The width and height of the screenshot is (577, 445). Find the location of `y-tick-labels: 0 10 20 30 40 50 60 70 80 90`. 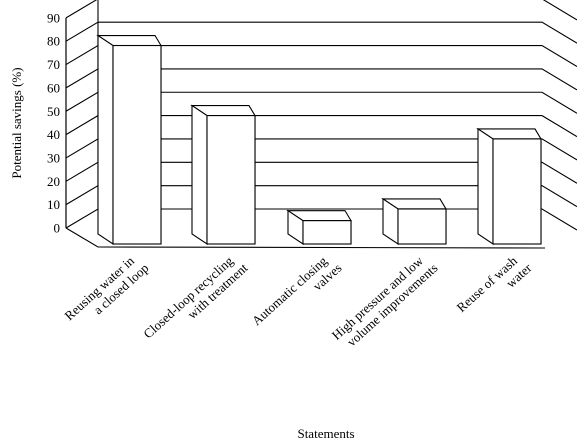

y-tick-labels: 0 10 20 30 40 50 60 70 80 90 is located at coordinates (53, 122).